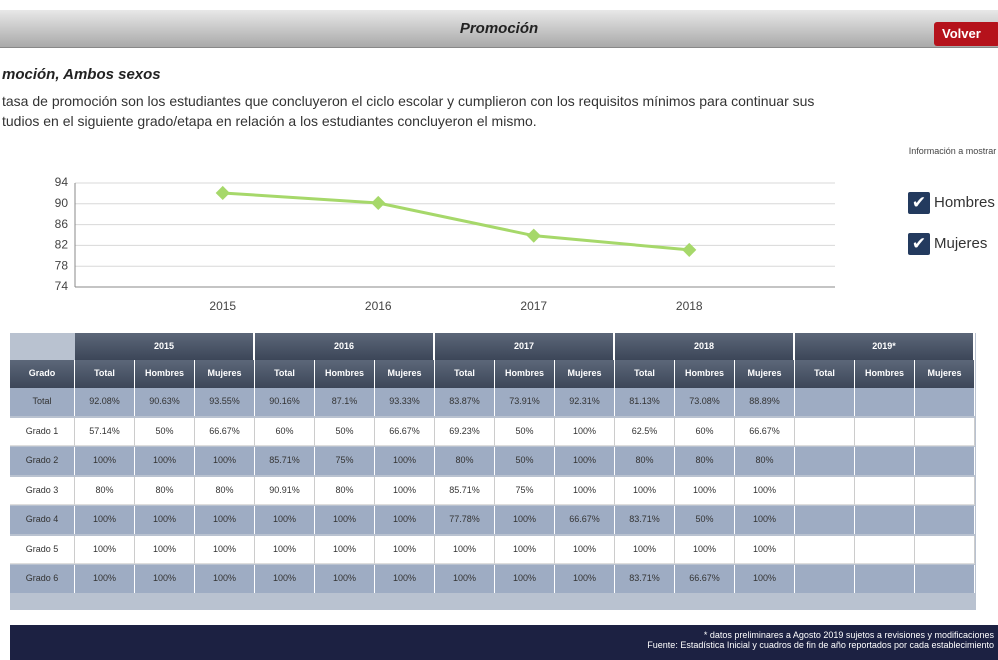 The height and width of the screenshot is (660, 998). Describe the element at coordinates (961, 243) in the screenshot. I see `checkbox-label: Mujeres` at that location.